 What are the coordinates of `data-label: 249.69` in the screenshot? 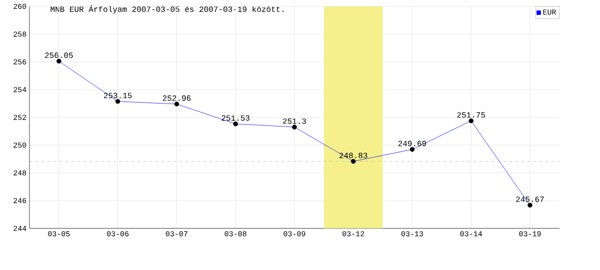 It's located at (412, 143).